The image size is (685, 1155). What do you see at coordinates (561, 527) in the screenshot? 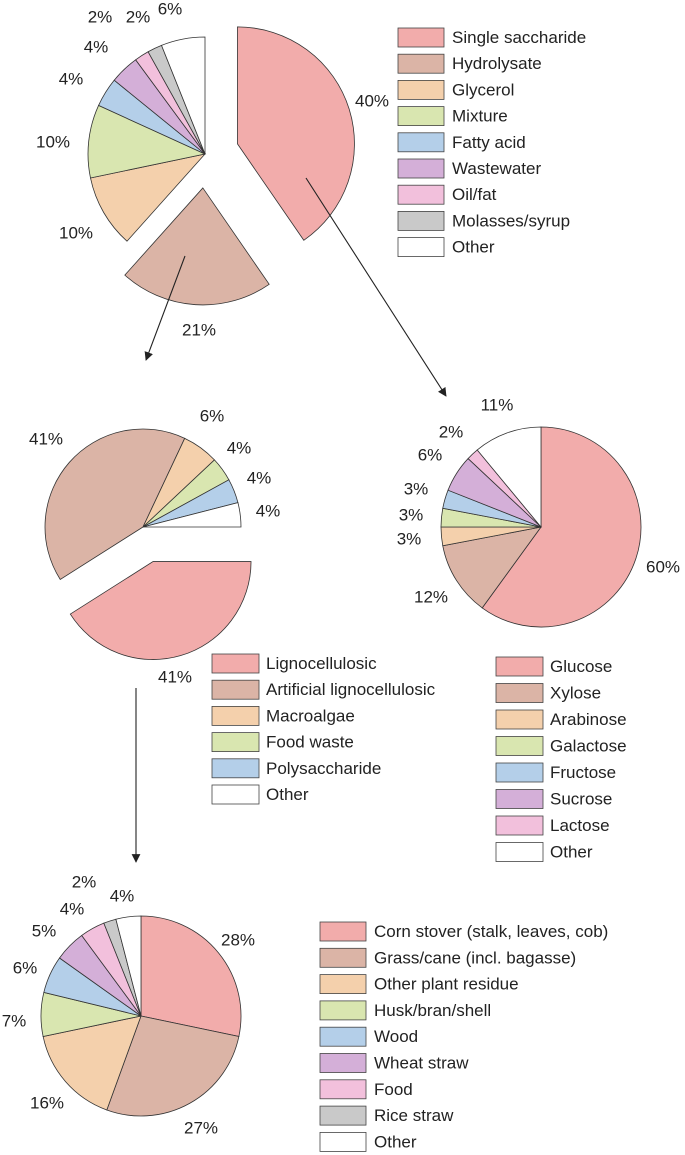
I see `pie-slice-glucose` at bounding box center [561, 527].